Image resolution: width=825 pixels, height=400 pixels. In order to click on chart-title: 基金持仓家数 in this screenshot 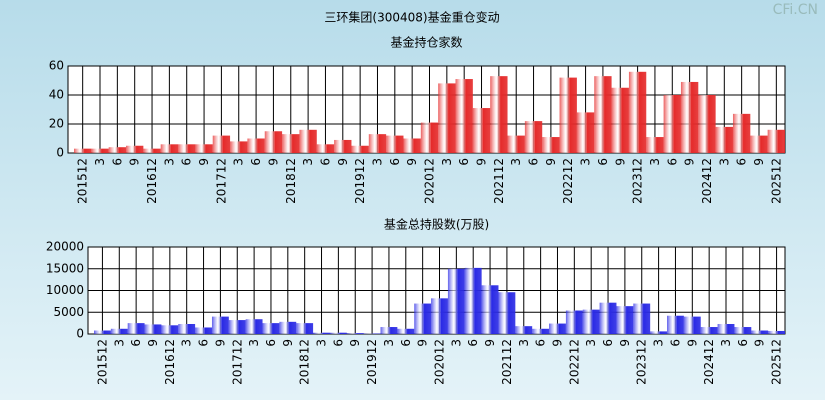, I will do `click(426, 42)`.